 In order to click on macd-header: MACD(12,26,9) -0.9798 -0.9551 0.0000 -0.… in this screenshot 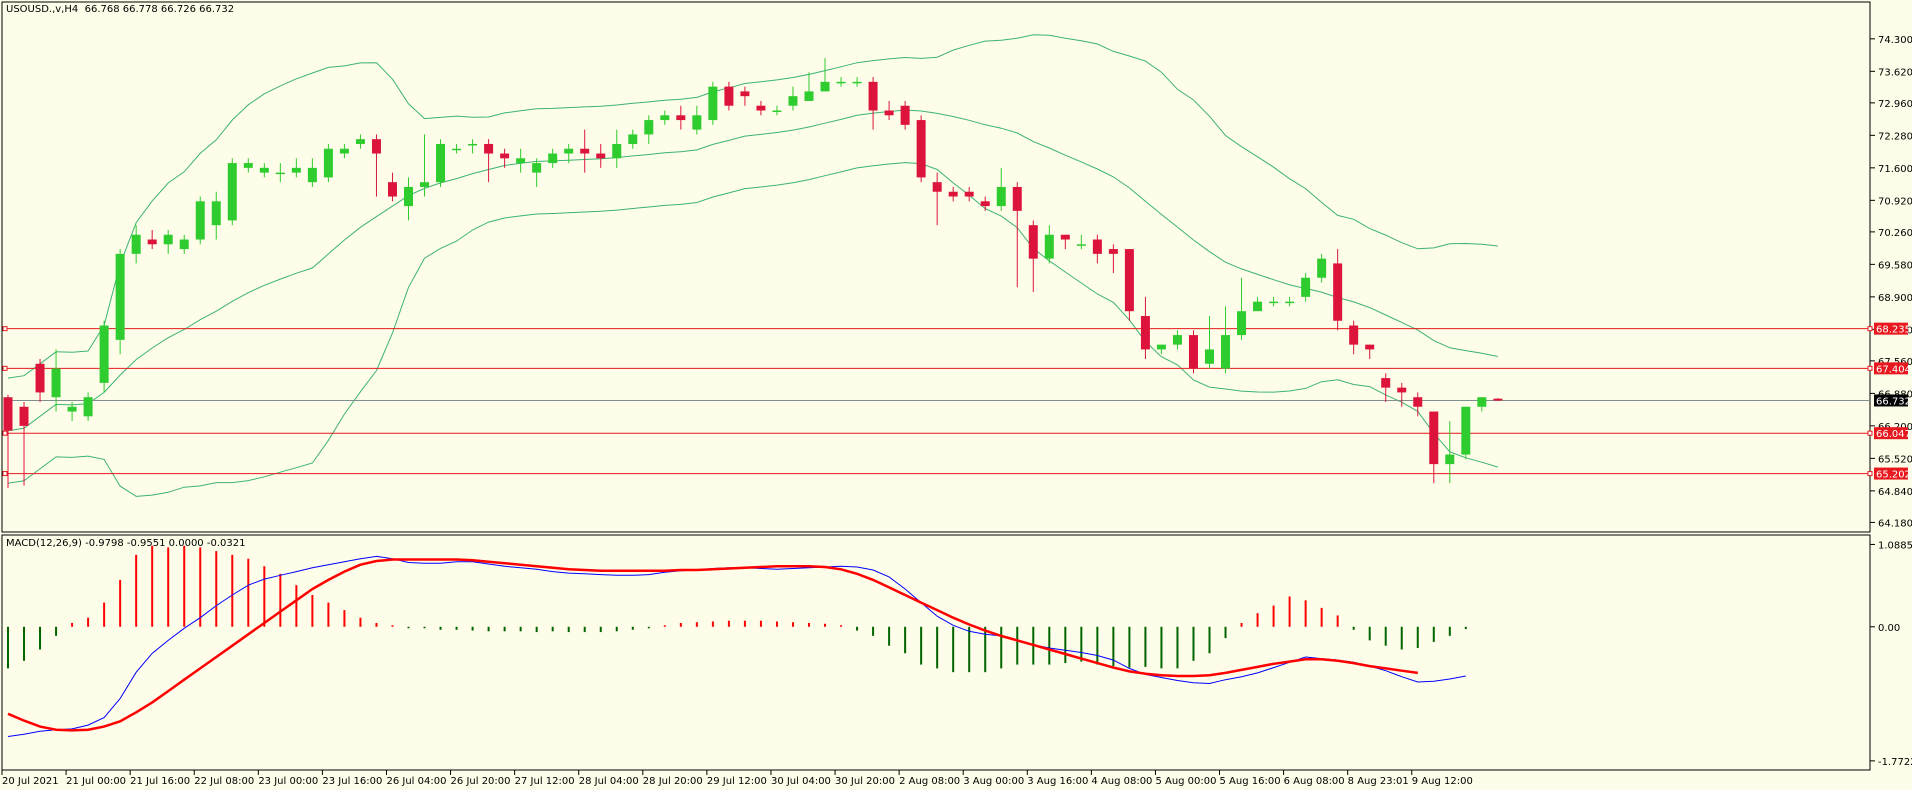, I will do `click(126, 543)`.